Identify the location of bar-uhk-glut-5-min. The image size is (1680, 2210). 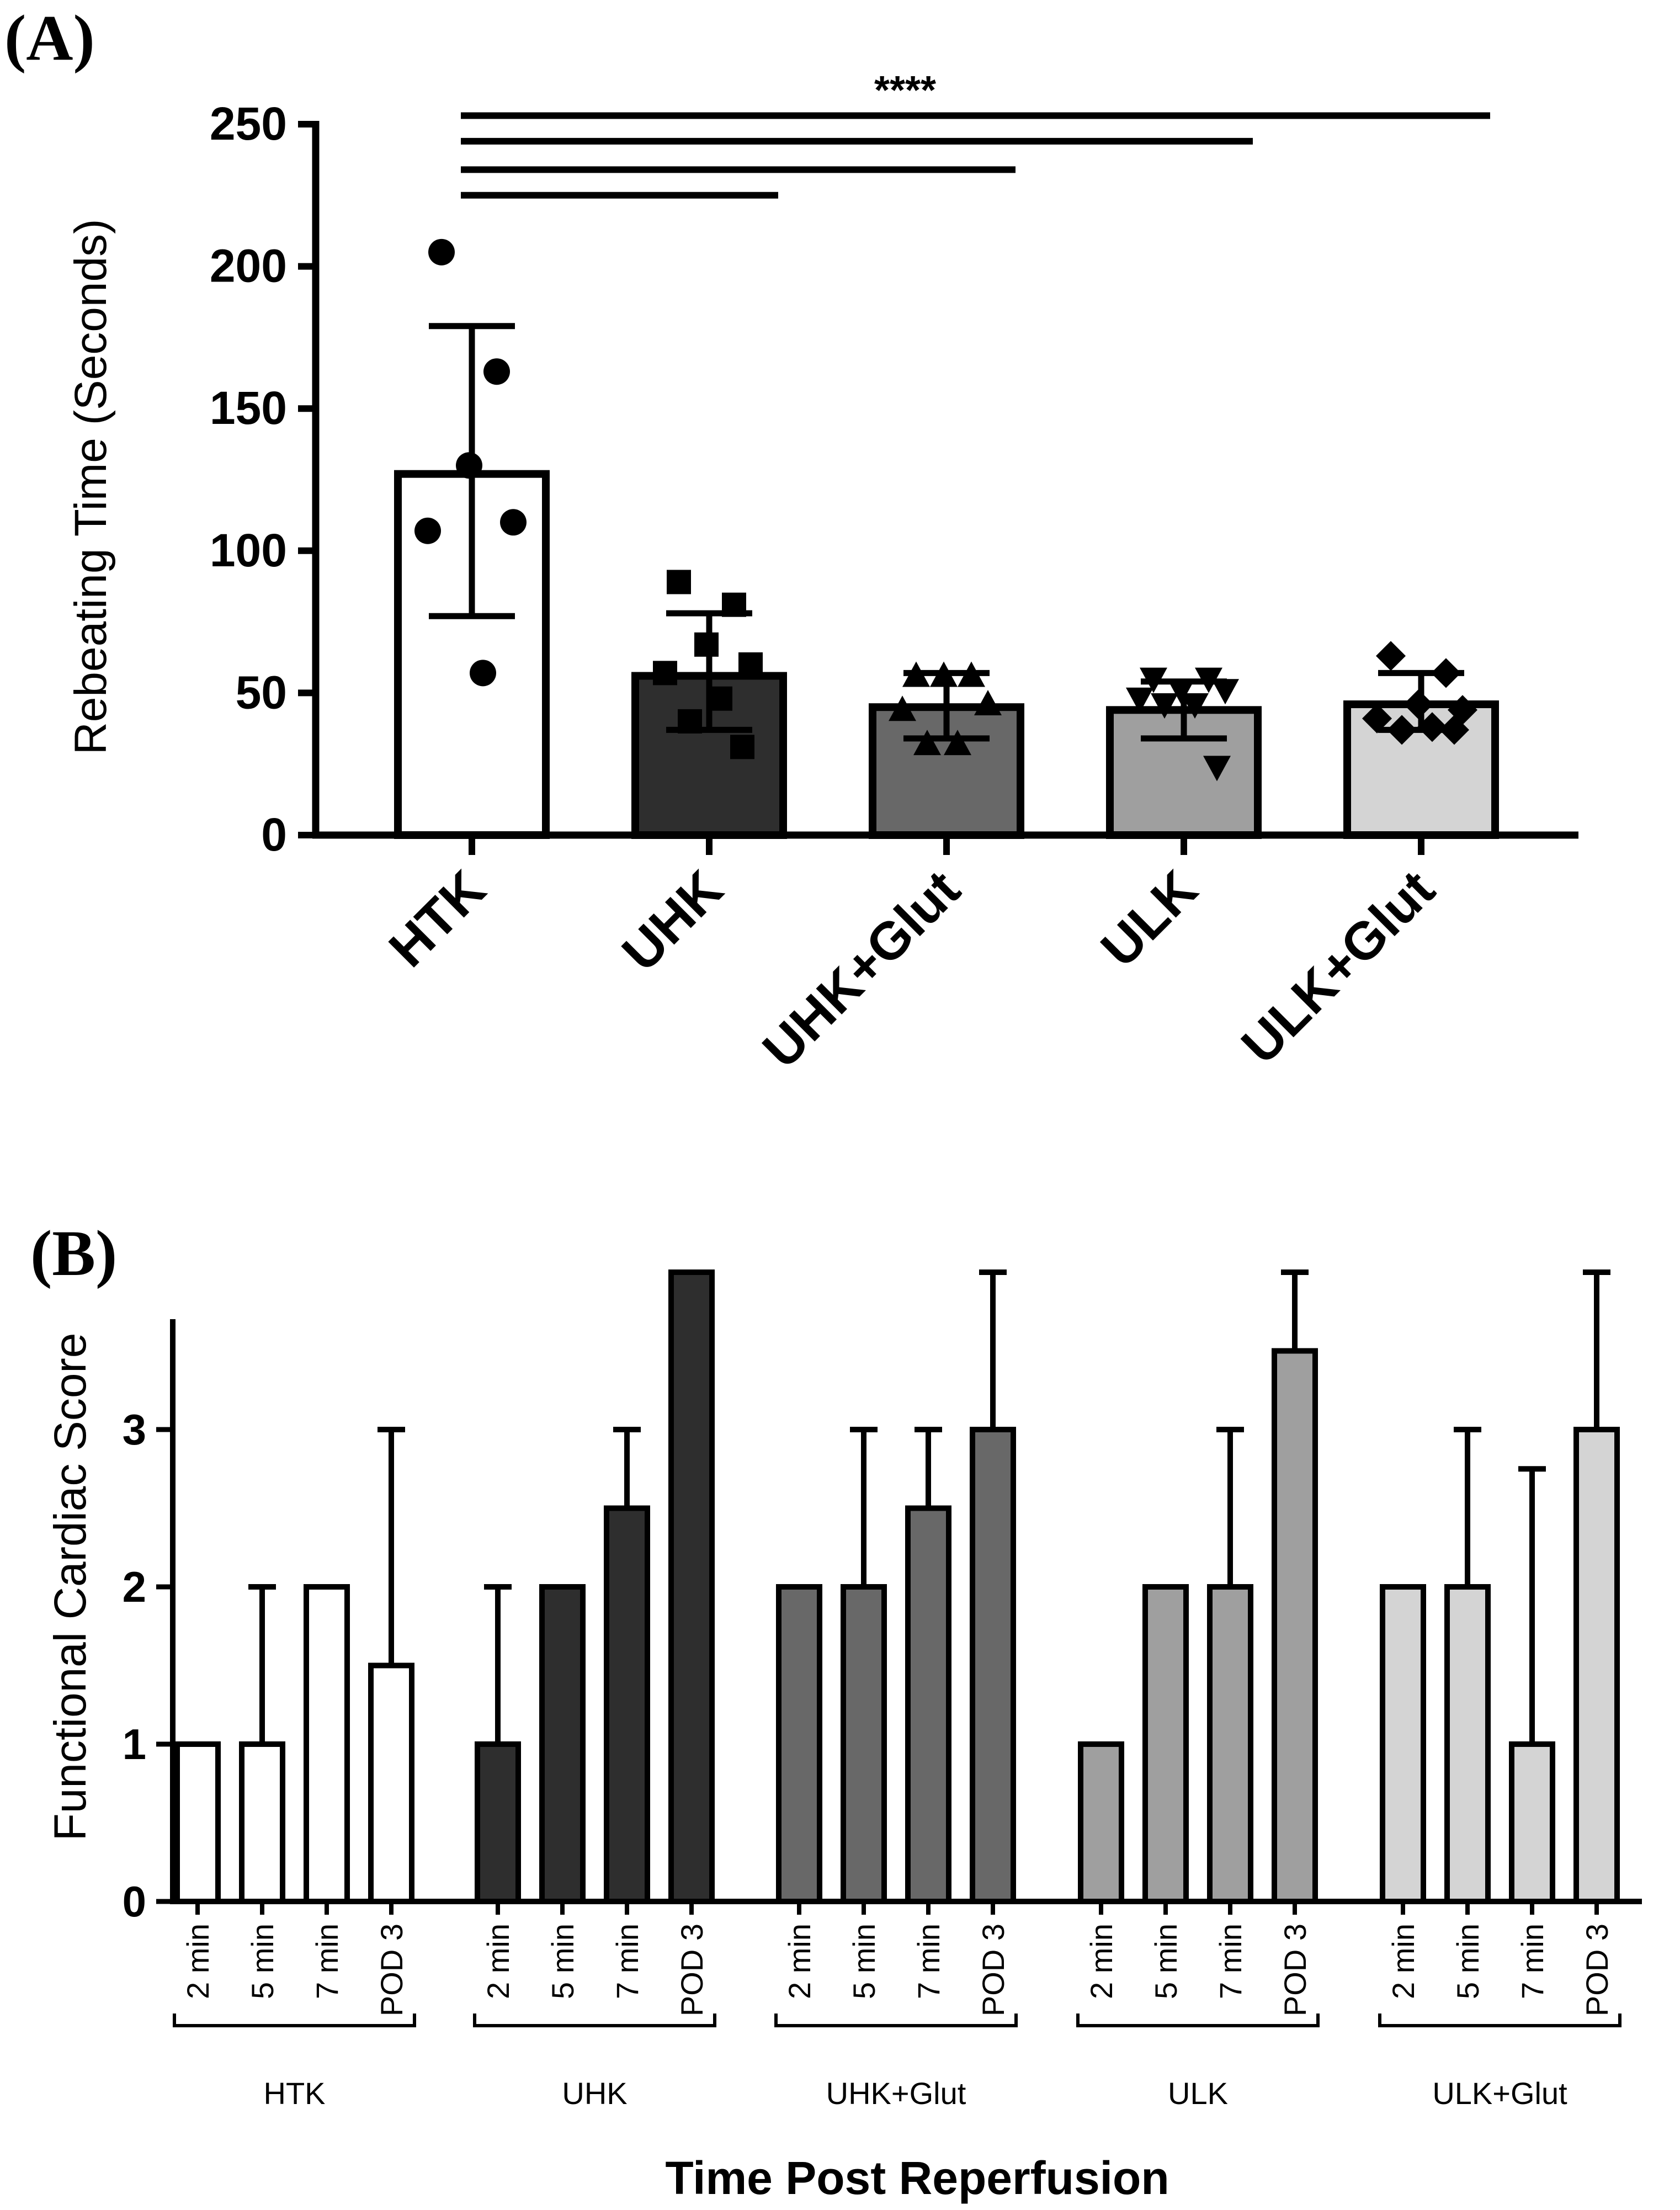
(864, 1744).